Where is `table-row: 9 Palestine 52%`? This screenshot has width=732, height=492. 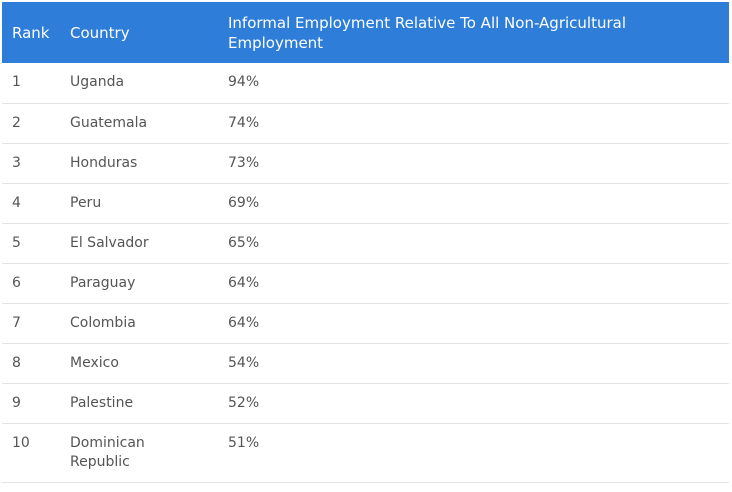
table-row: 9 Palestine 52% is located at coordinates (365, 403).